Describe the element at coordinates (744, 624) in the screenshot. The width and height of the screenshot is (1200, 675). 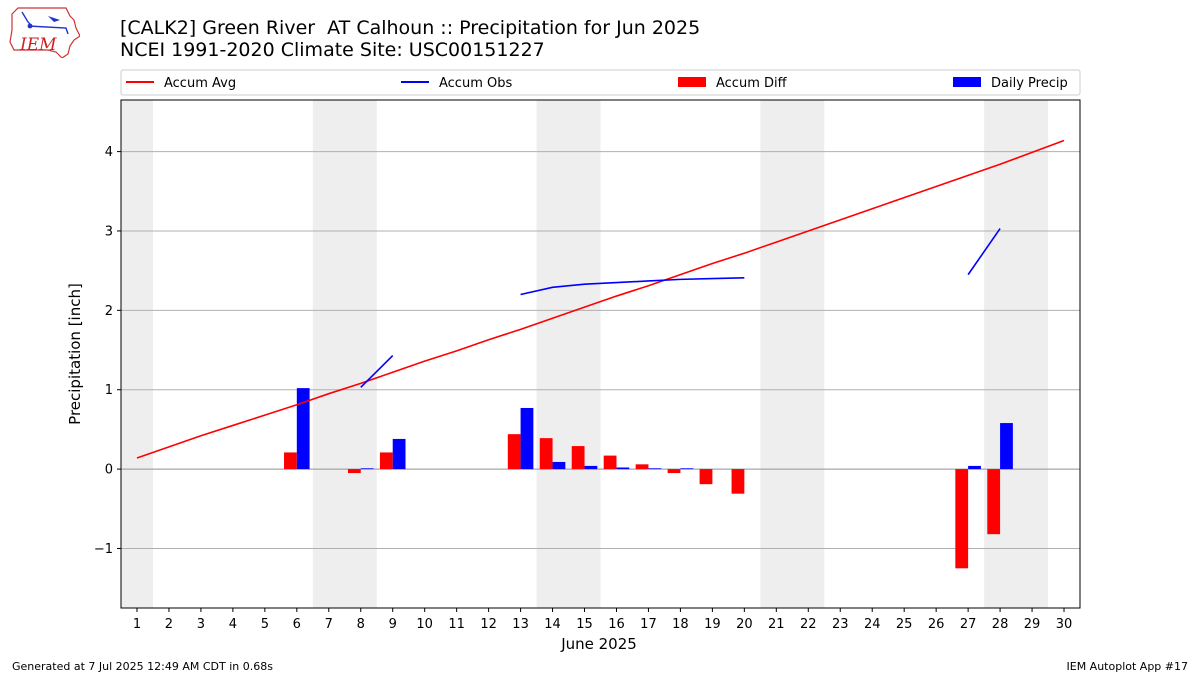
I see `x-tick-label: 20` at that location.